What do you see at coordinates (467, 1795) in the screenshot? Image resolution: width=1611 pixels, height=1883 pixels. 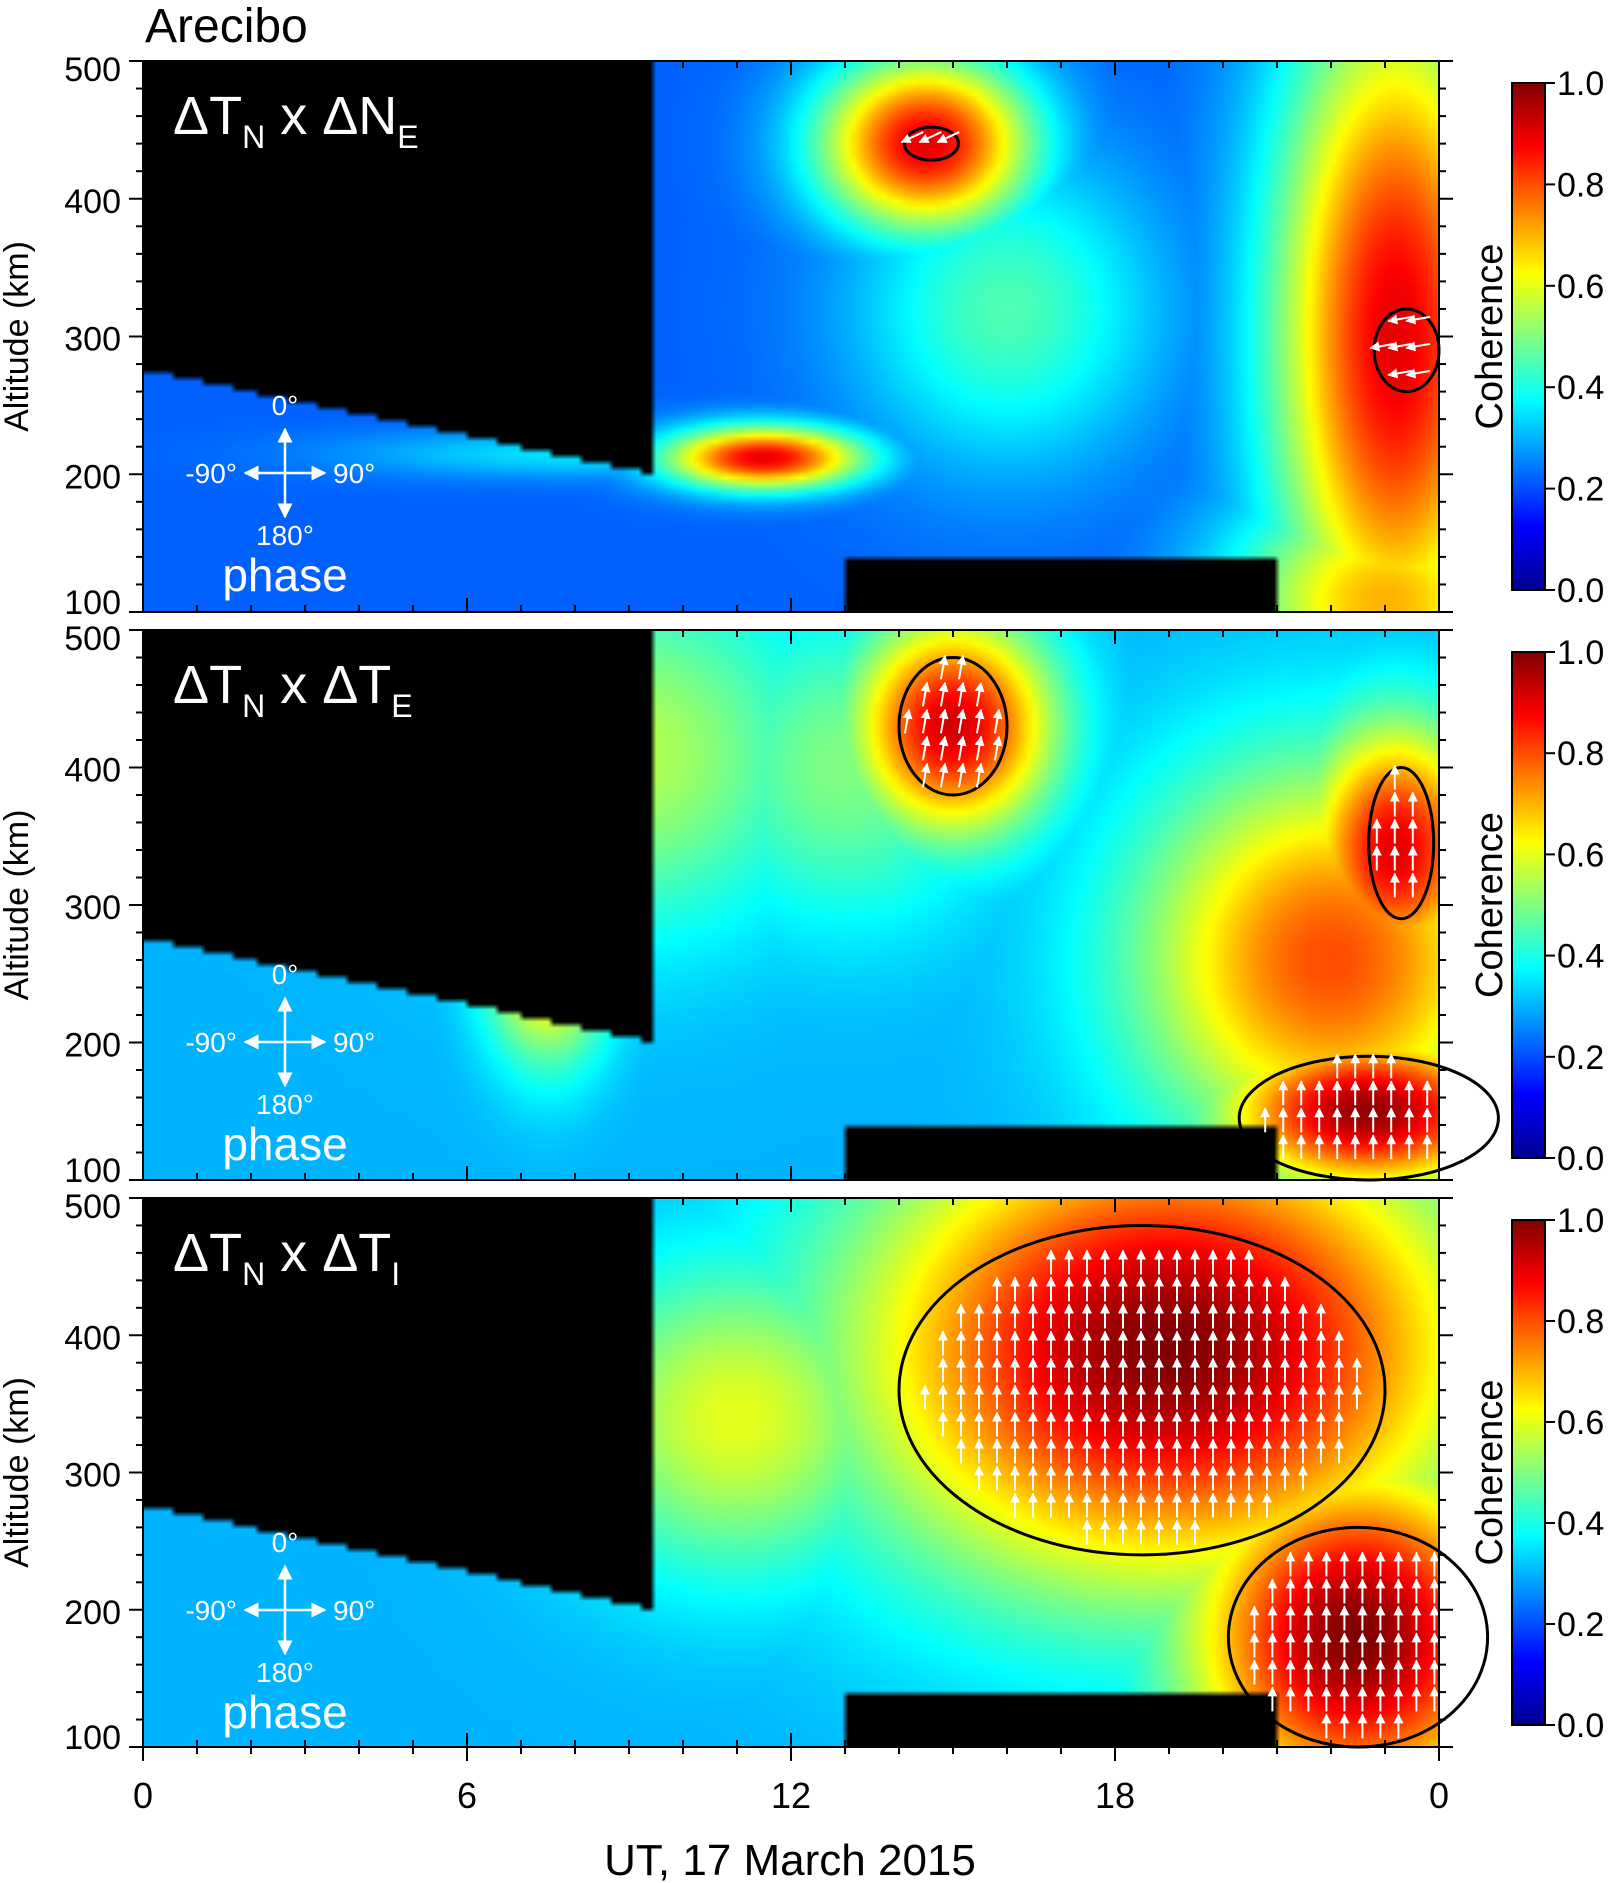 I see `x-tick-label: 6` at bounding box center [467, 1795].